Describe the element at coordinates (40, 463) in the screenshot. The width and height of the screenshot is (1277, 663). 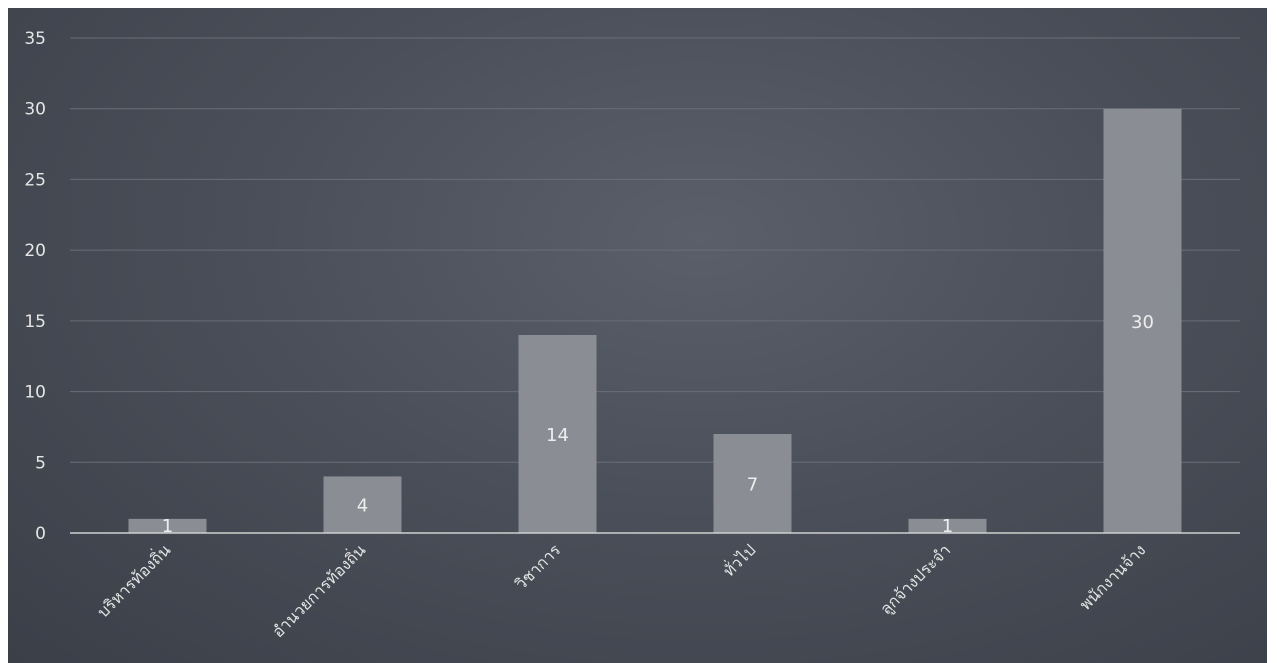
I see `y-tick-label: 5` at that location.